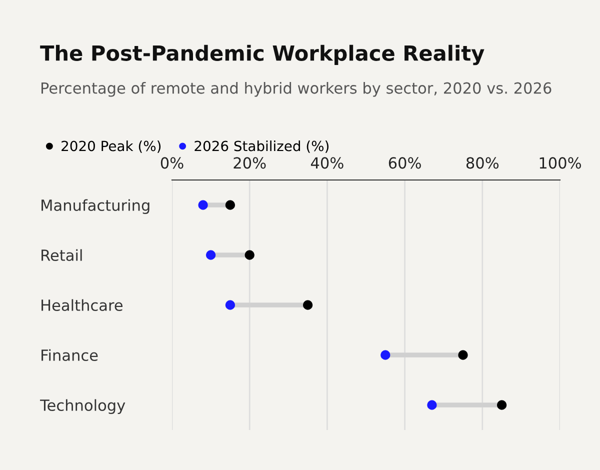  What do you see at coordinates (482, 163) in the screenshot?
I see `x-tick-label: 80%` at bounding box center [482, 163].